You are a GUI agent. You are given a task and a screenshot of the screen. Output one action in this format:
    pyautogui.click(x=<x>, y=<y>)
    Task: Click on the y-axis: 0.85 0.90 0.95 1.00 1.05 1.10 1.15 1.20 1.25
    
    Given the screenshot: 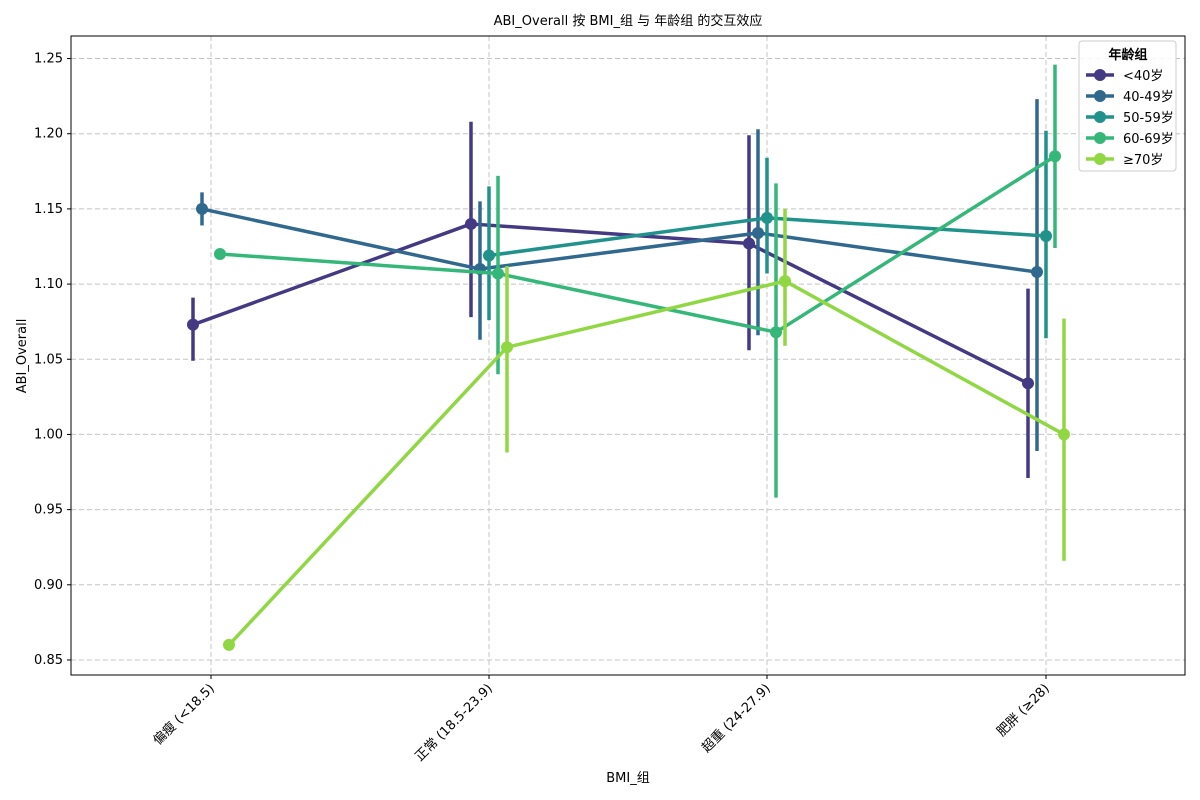 What is the action you would take?
    pyautogui.click(x=52, y=360)
    